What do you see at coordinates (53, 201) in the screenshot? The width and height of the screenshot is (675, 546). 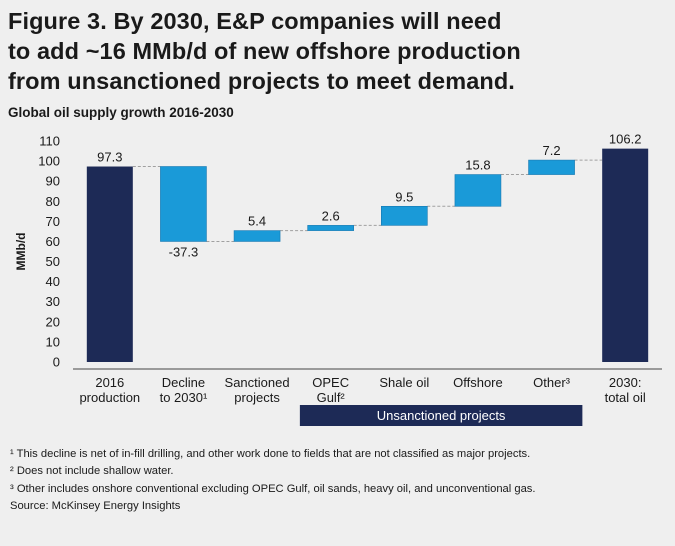 I see `y-tick-label: 80` at bounding box center [53, 201].